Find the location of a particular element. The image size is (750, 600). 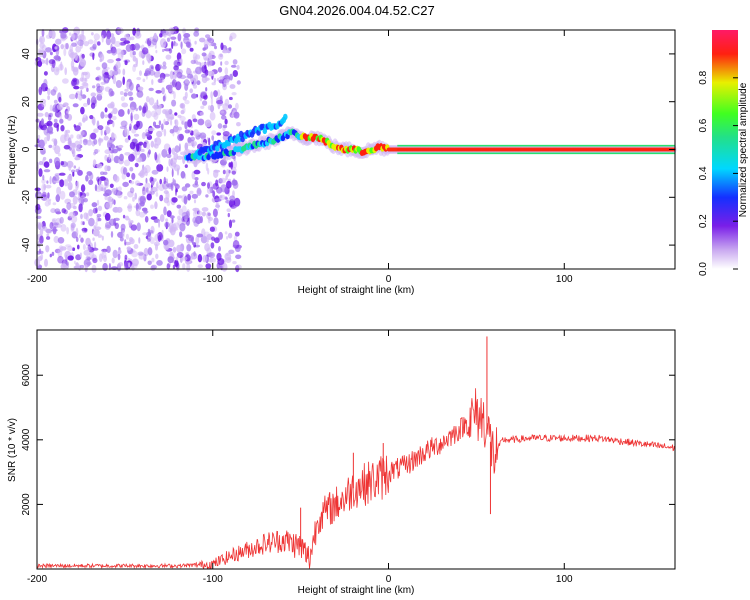

x-tick-label: 100 is located at coordinates (564, 279).